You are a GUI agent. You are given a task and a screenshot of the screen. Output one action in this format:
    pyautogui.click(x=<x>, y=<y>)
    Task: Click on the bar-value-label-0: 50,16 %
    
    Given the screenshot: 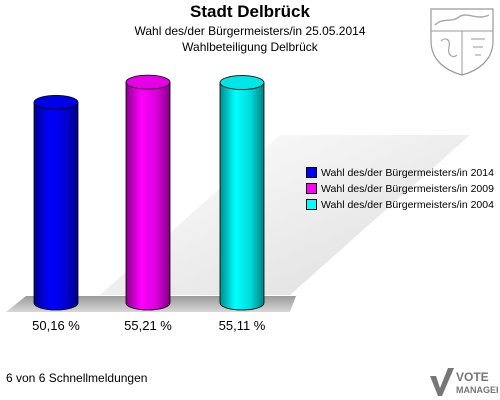 What is the action you would take?
    pyautogui.click(x=56, y=325)
    